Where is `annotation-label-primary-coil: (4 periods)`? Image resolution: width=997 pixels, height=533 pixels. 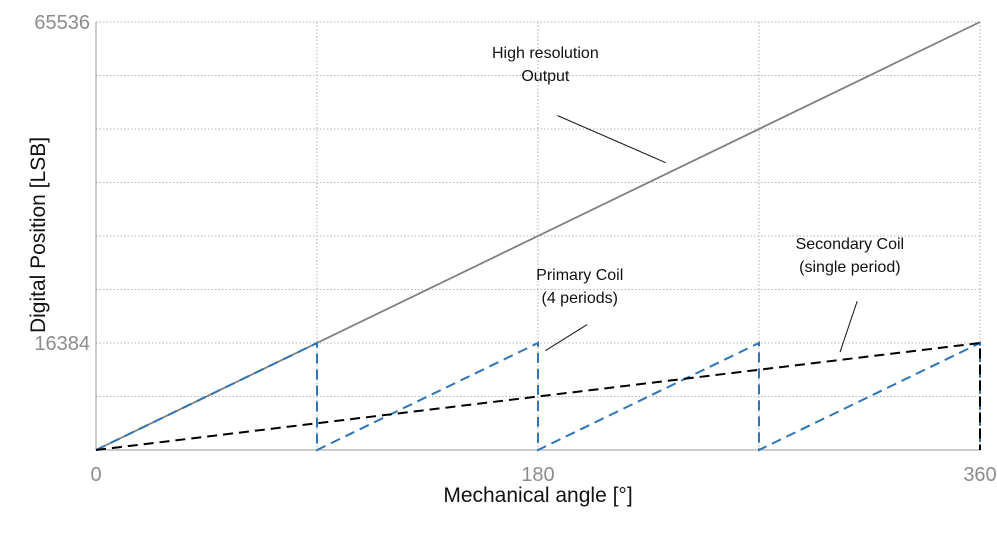
annotation-label-primary-coil: (4 periods) is located at coordinates (580, 298).